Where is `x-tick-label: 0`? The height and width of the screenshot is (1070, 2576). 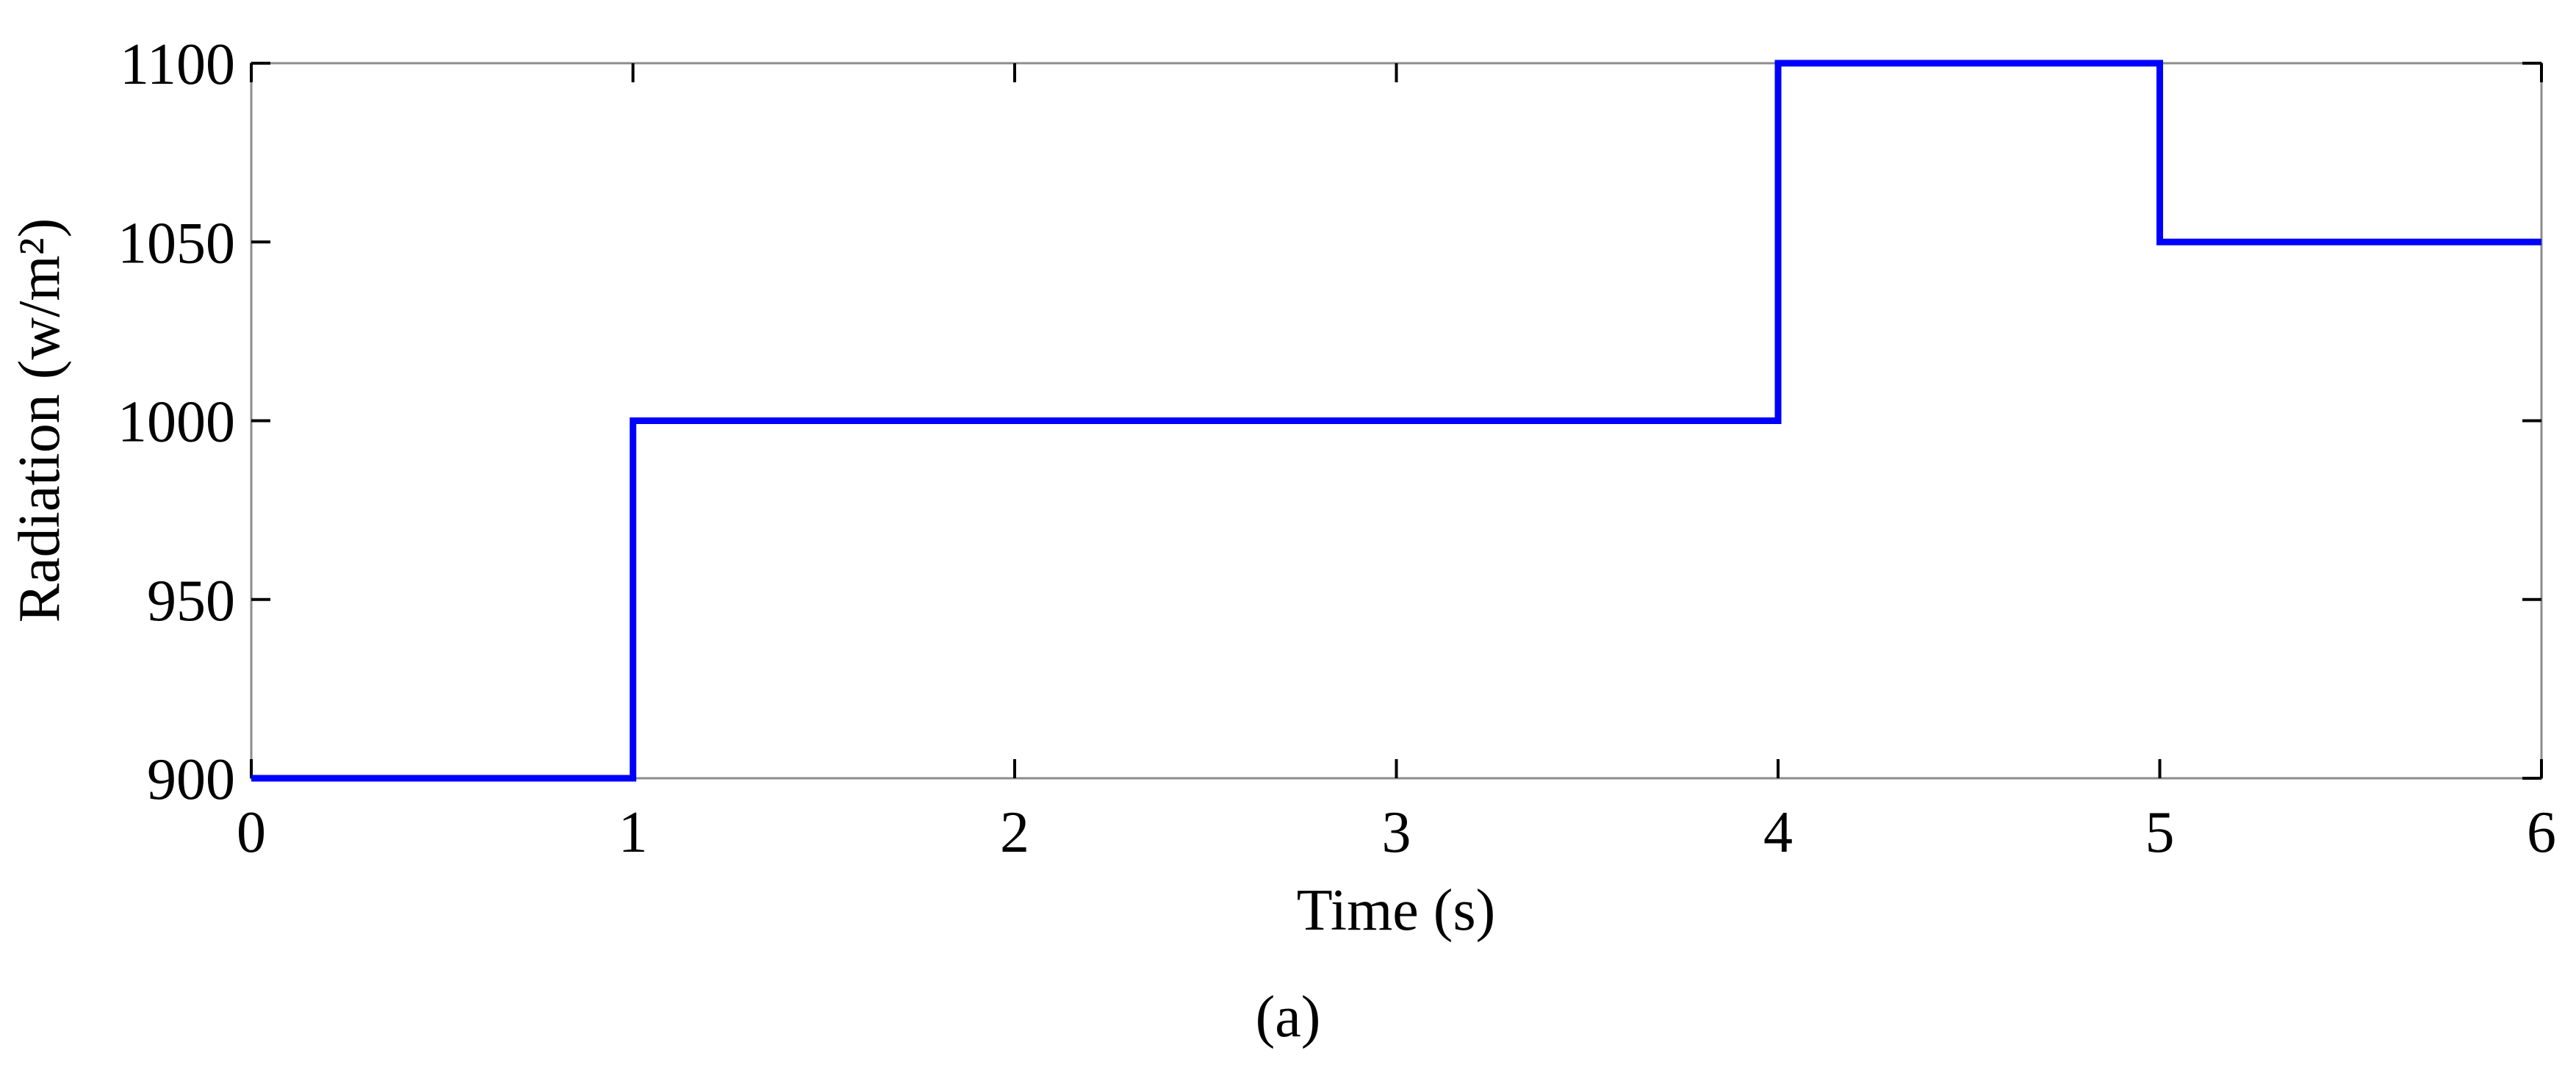 x-tick-label: 0 is located at coordinates (251, 833).